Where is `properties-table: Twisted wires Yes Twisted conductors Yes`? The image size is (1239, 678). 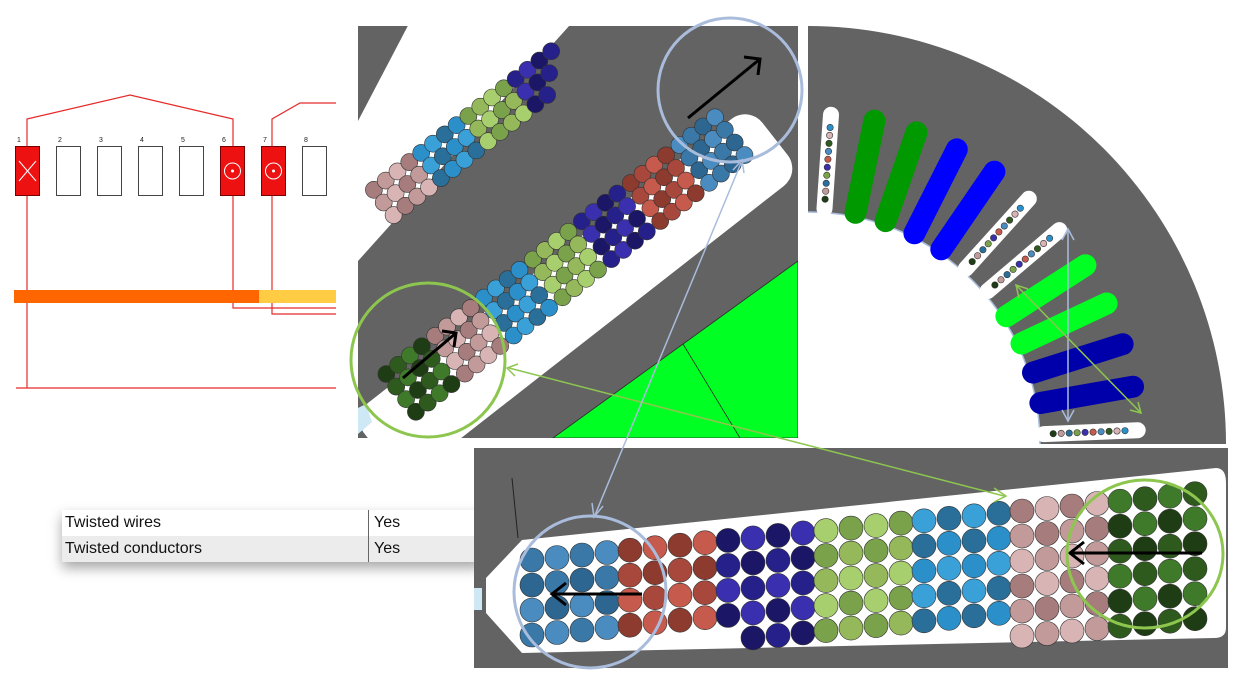 properties-table: Twisted wires Yes Twisted conductors Yes is located at coordinates (272, 536).